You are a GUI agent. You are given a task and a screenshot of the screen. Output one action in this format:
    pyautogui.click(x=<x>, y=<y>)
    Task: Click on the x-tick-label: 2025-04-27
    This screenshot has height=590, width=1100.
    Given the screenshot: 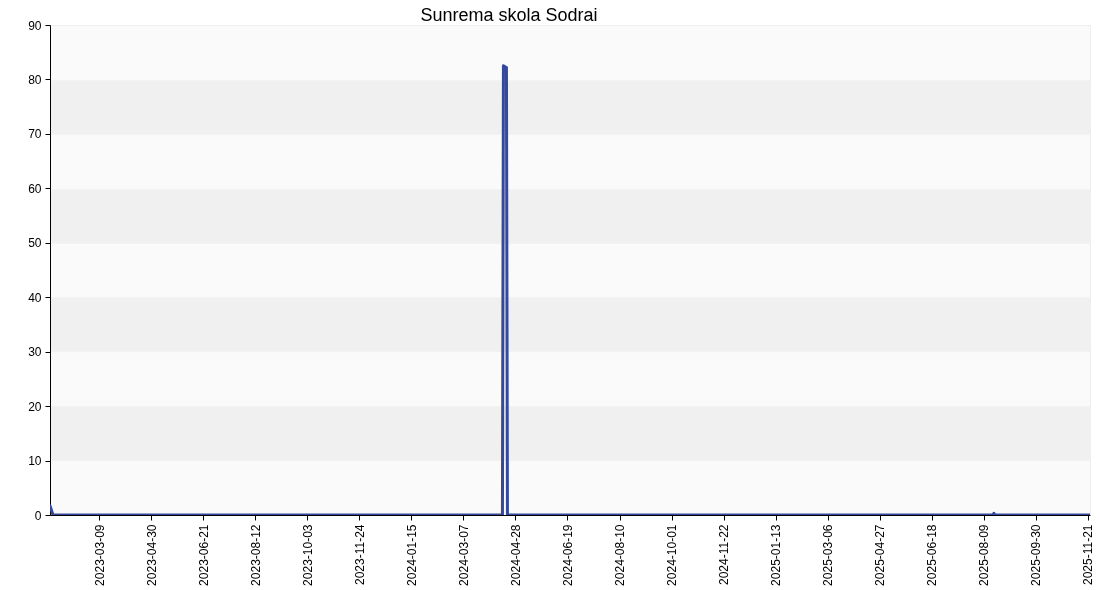 What is the action you would take?
    pyautogui.click(x=880, y=555)
    